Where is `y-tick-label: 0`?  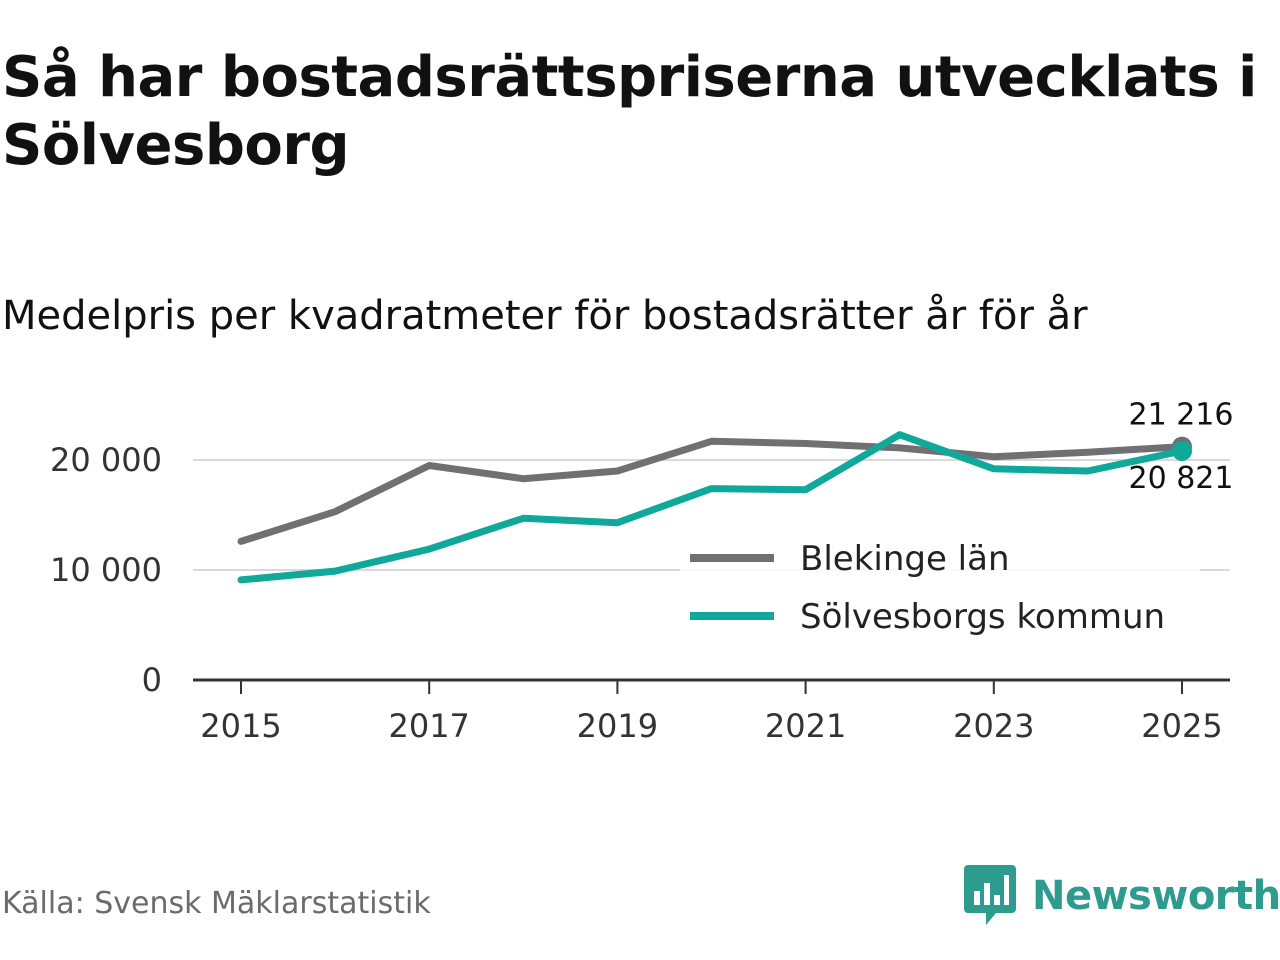
y-tick-label: 0 is located at coordinates (152, 680).